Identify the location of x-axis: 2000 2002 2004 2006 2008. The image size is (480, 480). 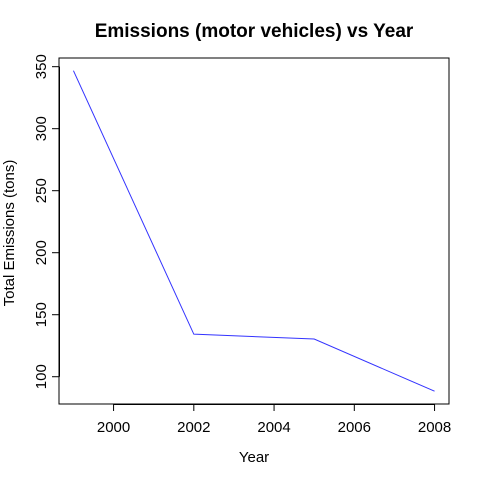
(274, 420).